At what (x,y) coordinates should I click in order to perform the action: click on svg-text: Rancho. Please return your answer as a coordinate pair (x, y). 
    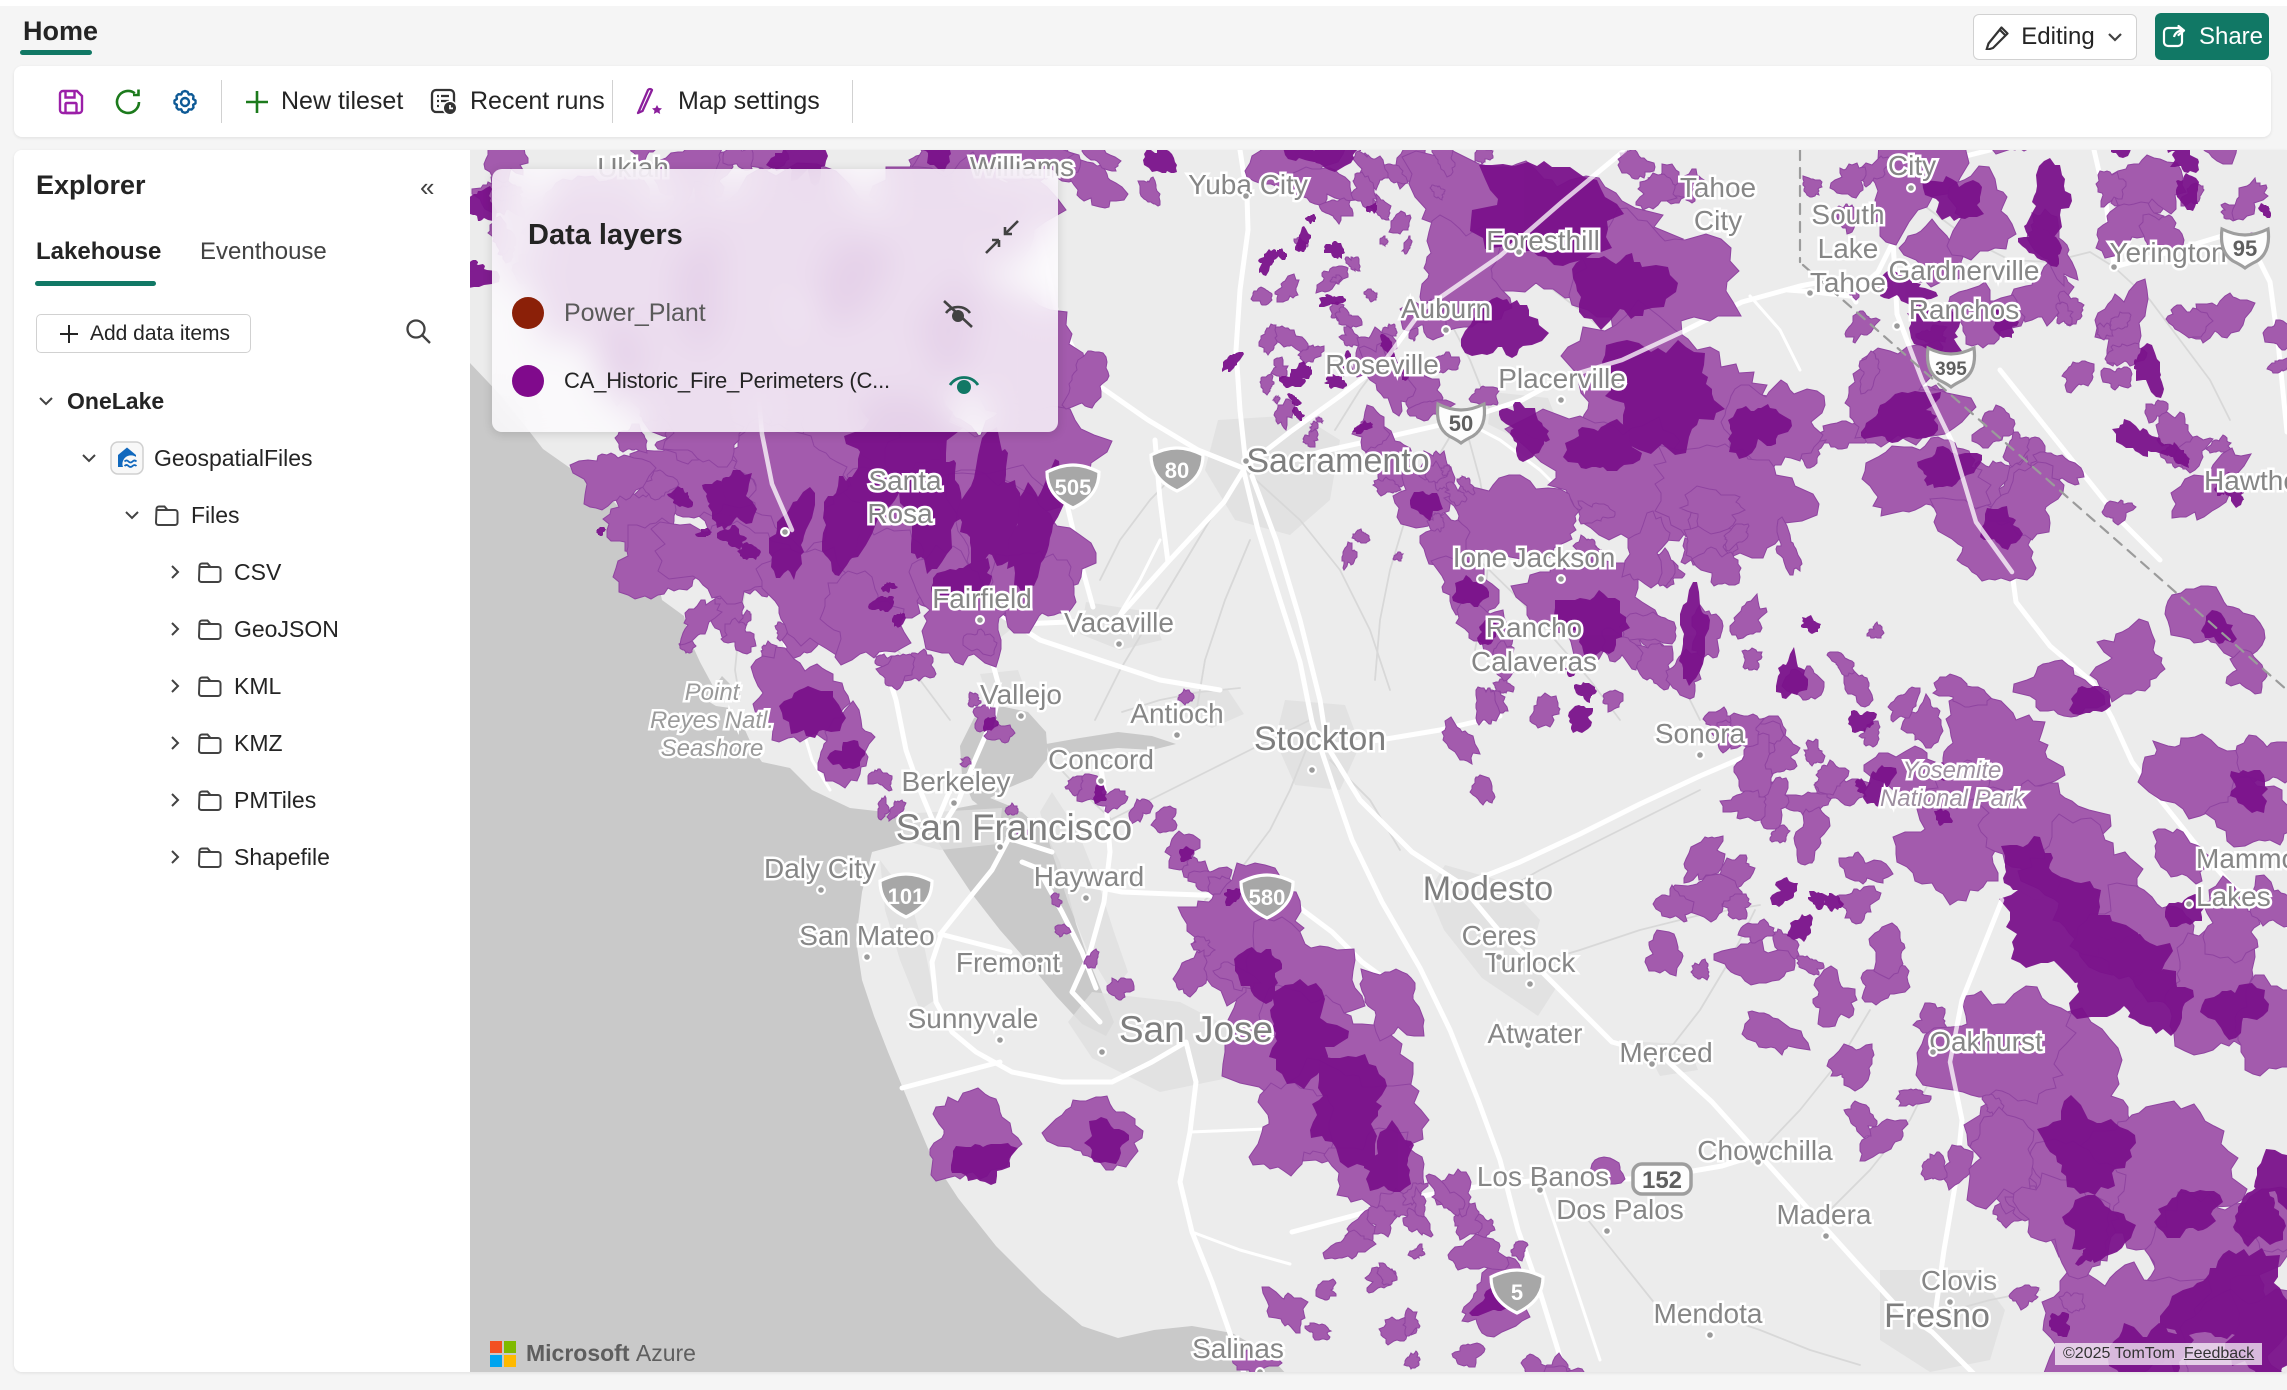
    Looking at the image, I should click on (1534, 627).